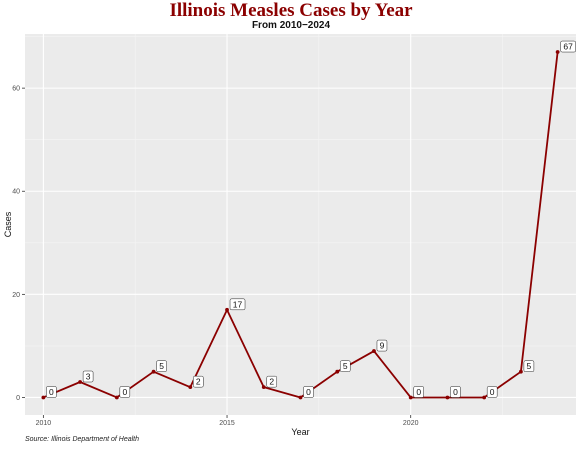  I want to click on svg-text: 9, so click(382, 346).